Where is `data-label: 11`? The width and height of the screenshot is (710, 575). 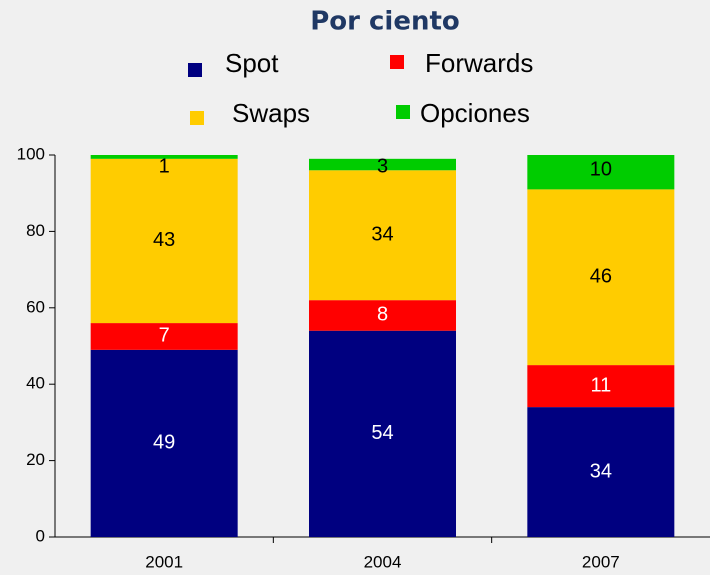
data-label: 11 is located at coordinates (600, 385).